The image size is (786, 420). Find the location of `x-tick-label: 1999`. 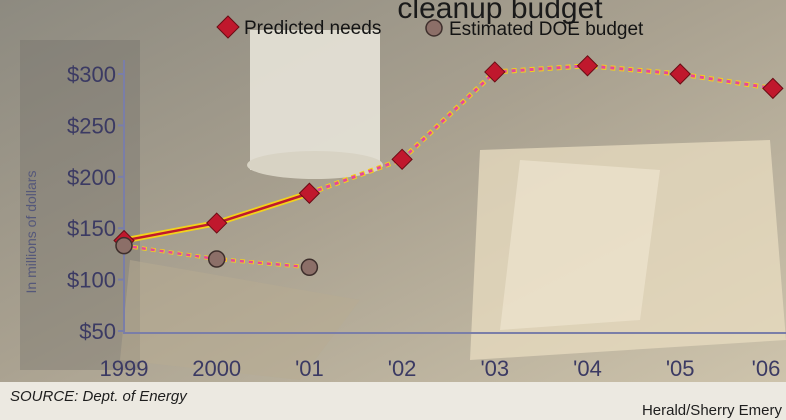

x-tick-label: 1999 is located at coordinates (124, 368).